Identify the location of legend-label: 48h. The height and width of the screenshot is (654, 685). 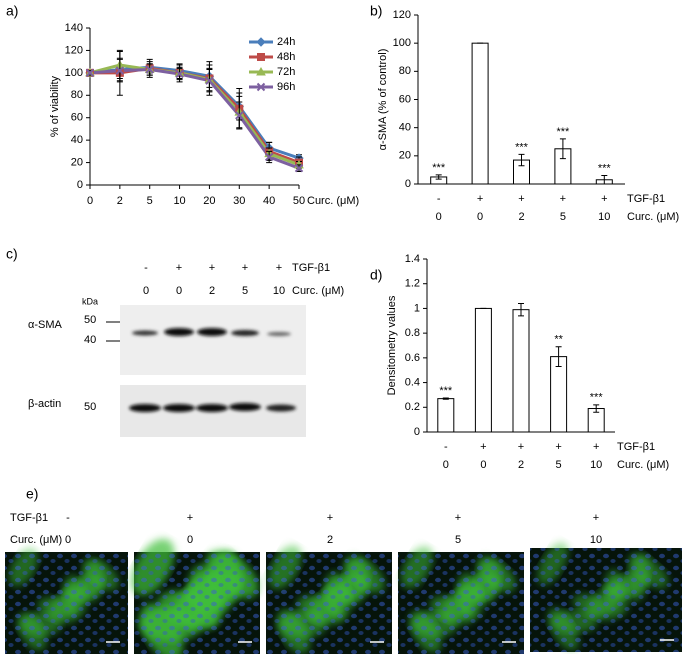
(286, 57).